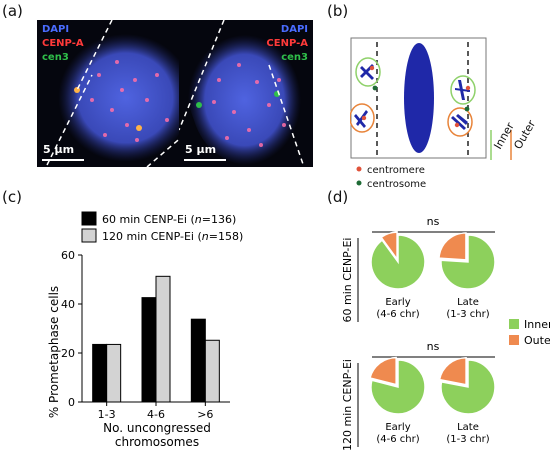 This screenshot has width=550, height=455. Describe the element at coordinates (59, 149) in the screenshot. I see `scale-bar-label: 5 μm` at that location.